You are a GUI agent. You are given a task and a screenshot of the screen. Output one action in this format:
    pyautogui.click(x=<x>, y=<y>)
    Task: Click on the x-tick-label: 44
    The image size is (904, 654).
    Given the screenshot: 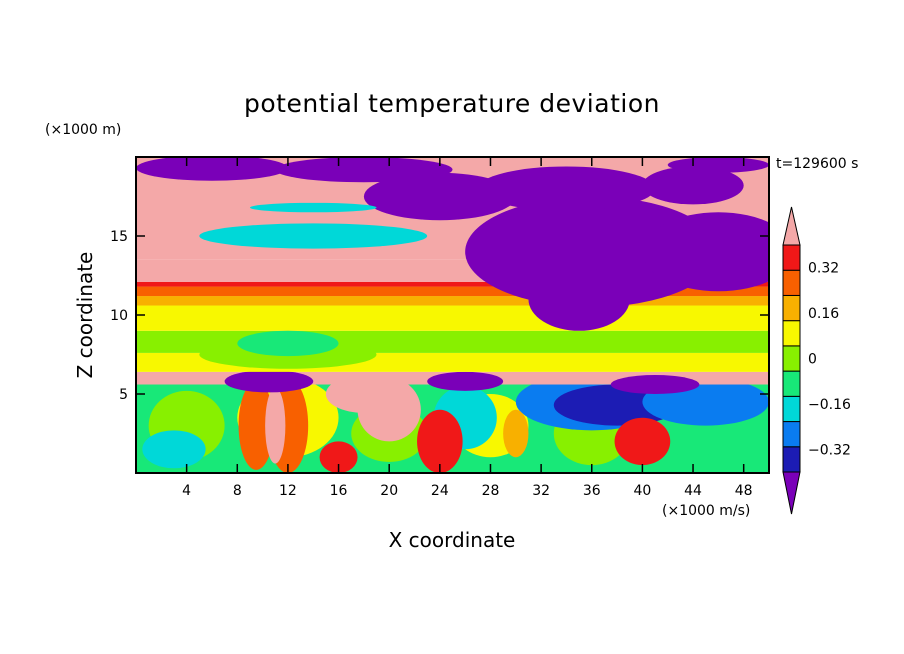 What is the action you would take?
    pyautogui.click(x=693, y=491)
    